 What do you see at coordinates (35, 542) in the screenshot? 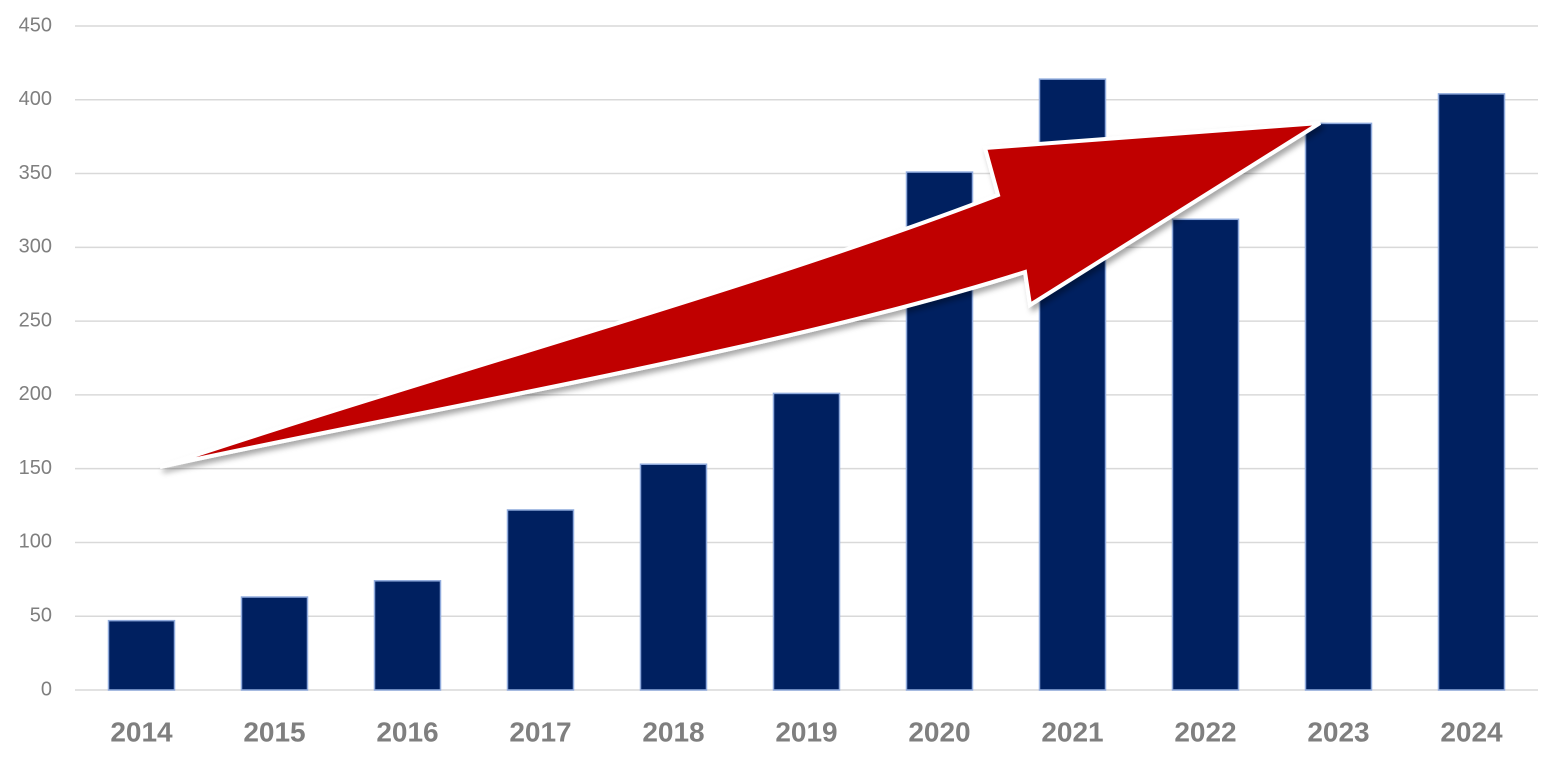
I see `y-tick-label: 100` at bounding box center [35, 542].